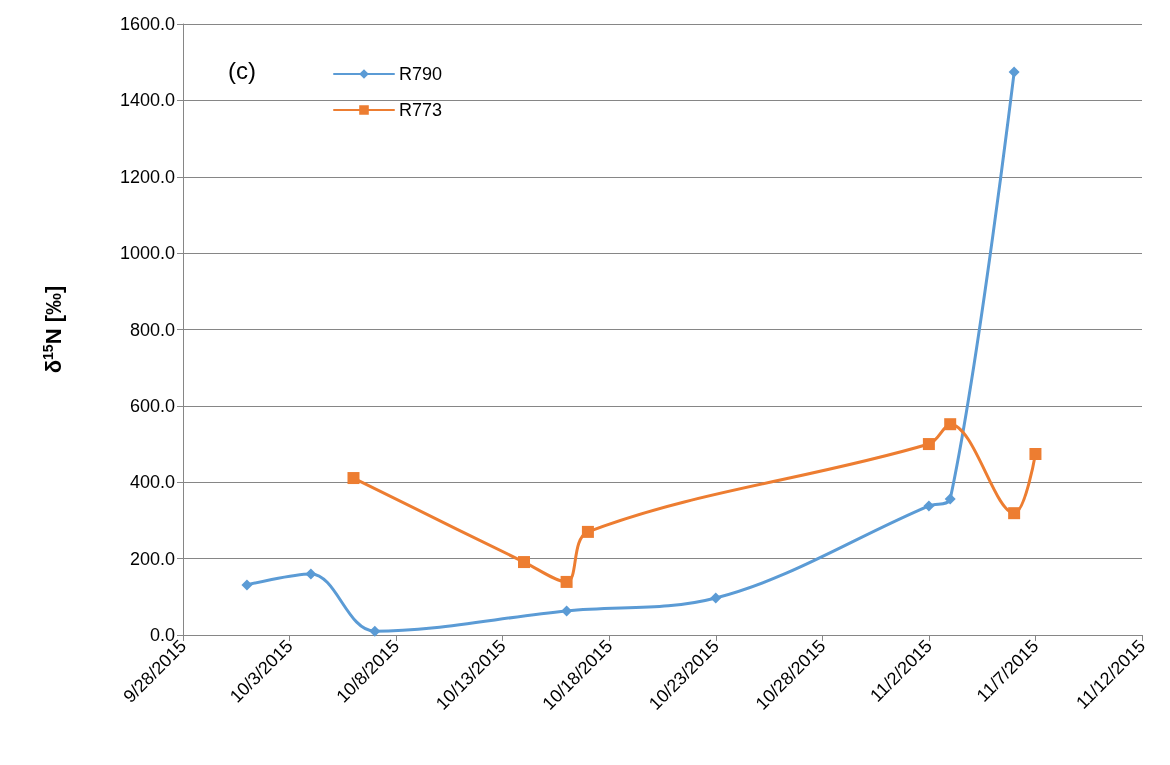  I want to click on legend-label: R773, so click(421, 110).